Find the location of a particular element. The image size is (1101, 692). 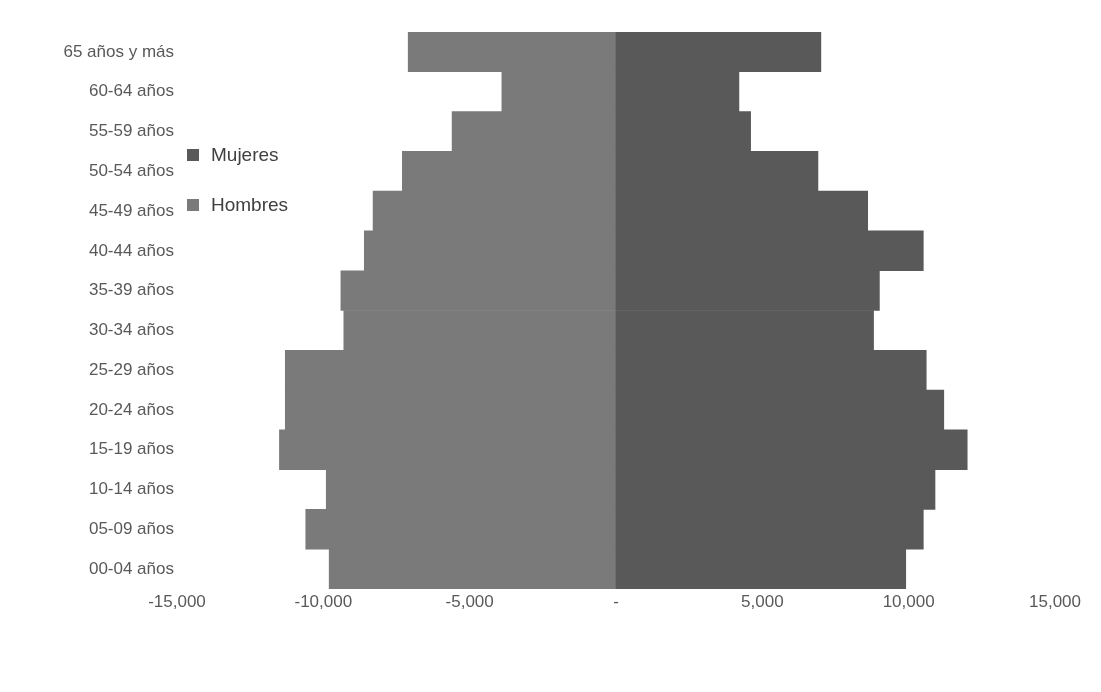

x-tick-label: 15,000 is located at coordinates (1055, 601).